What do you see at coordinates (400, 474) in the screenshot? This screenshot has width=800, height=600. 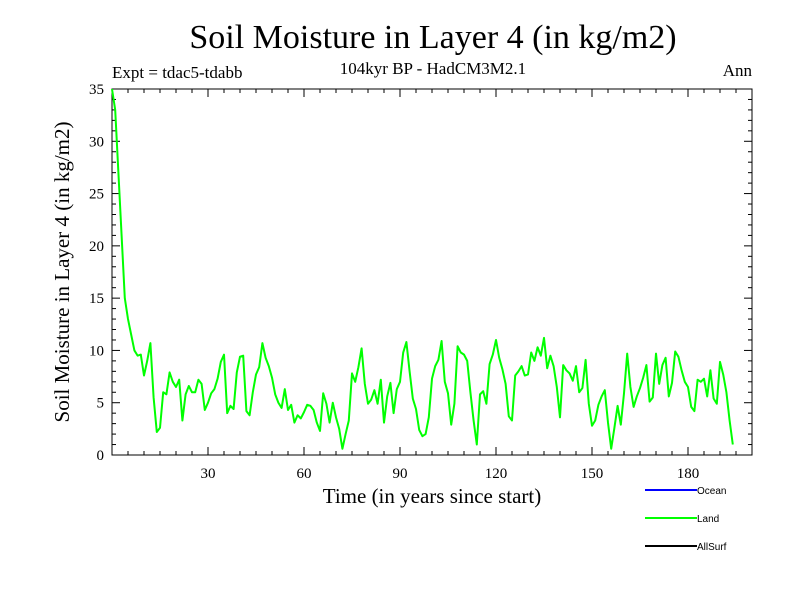 I see `x-tick-label: 90` at bounding box center [400, 474].